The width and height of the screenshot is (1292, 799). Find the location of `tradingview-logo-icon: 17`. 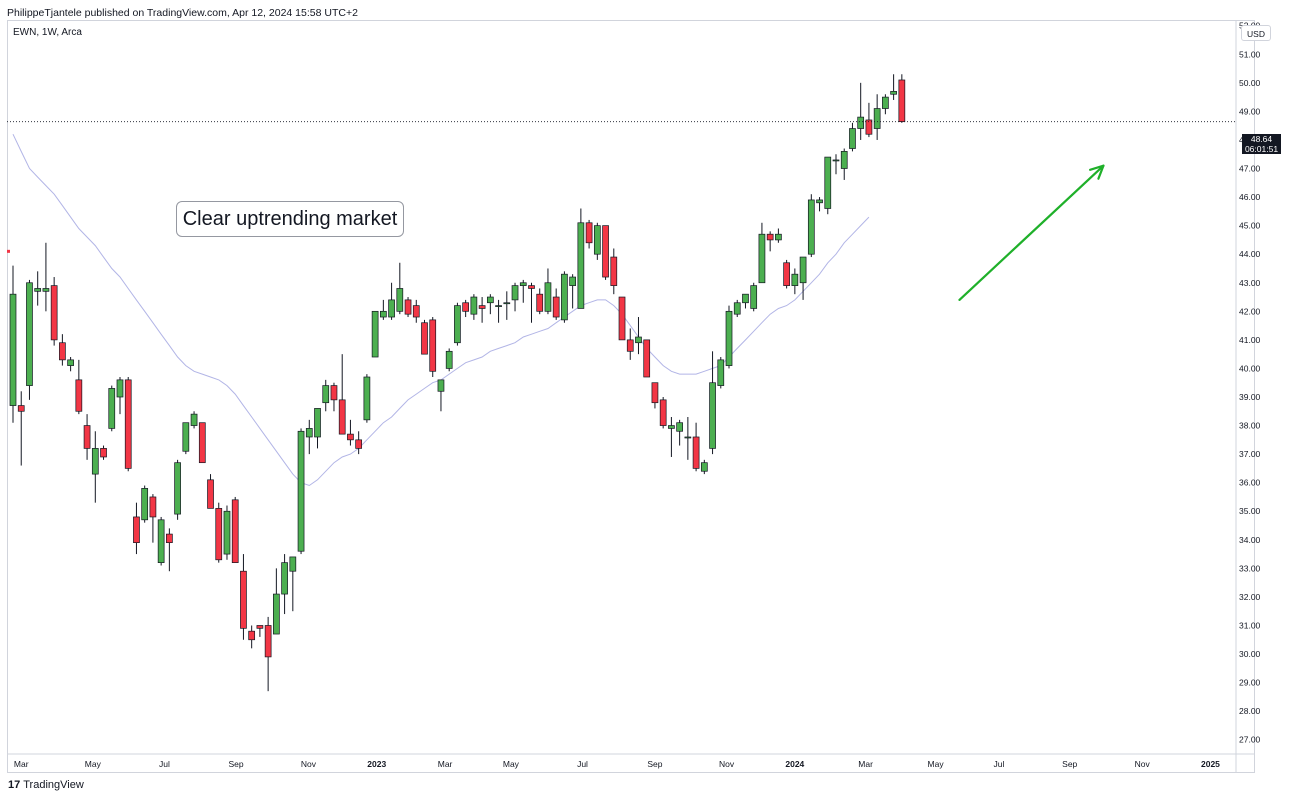

tradingview-logo-icon: 17 is located at coordinates (14, 785).